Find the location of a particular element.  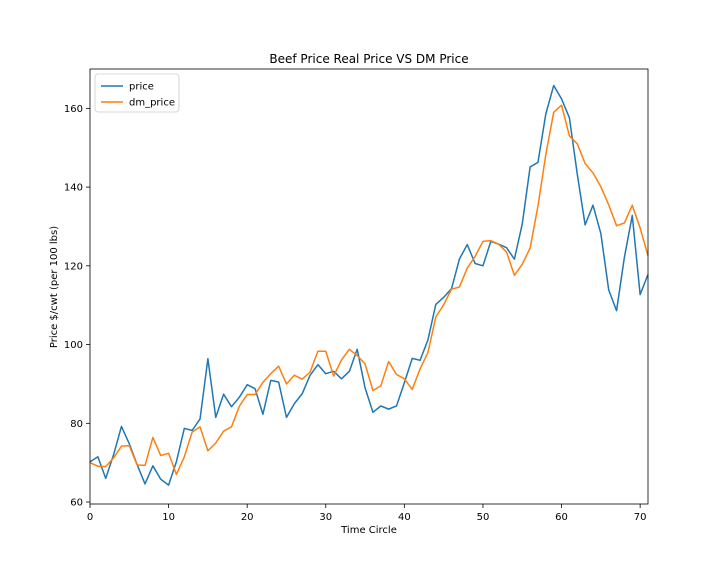

y-tick-label: 160 is located at coordinates (73, 109).